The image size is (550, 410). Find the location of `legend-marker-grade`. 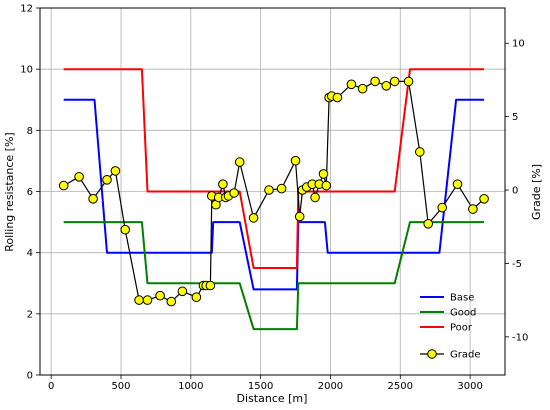

legend-marker-grade is located at coordinates (432, 354).